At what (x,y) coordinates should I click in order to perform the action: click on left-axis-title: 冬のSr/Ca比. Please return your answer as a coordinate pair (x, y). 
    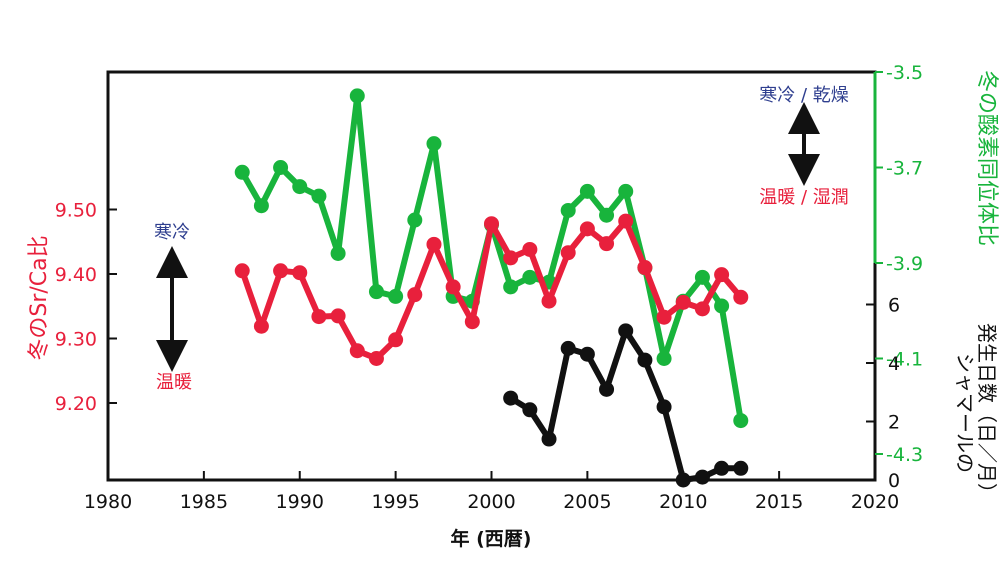
    Looking at the image, I should click on (39, 297).